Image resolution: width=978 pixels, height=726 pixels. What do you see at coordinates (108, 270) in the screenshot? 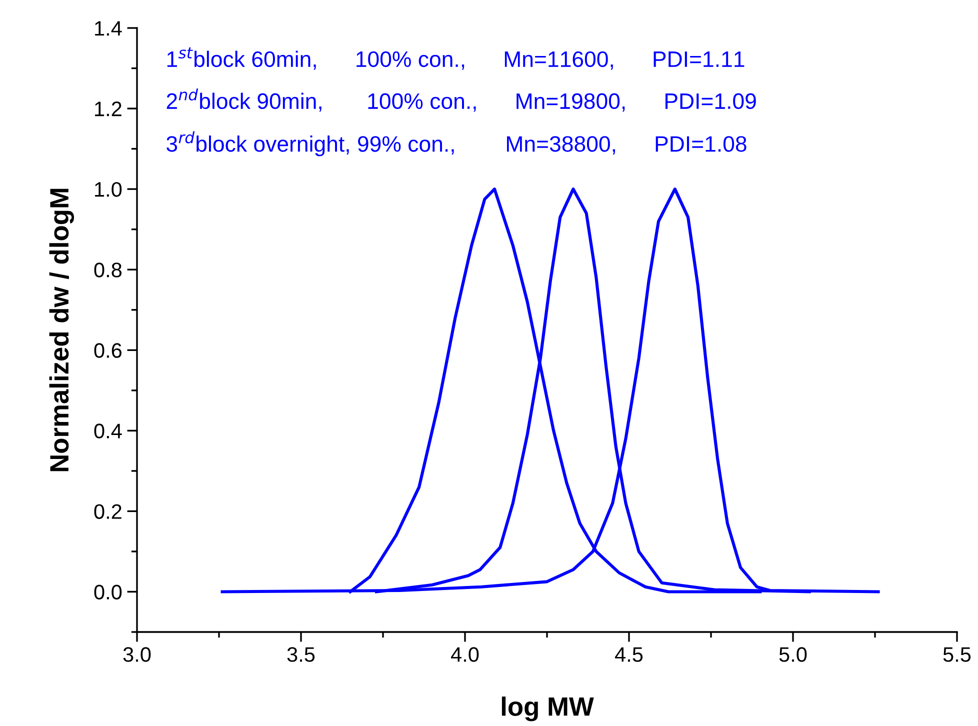
I see `y-tick-label: 0.8` at bounding box center [108, 270].